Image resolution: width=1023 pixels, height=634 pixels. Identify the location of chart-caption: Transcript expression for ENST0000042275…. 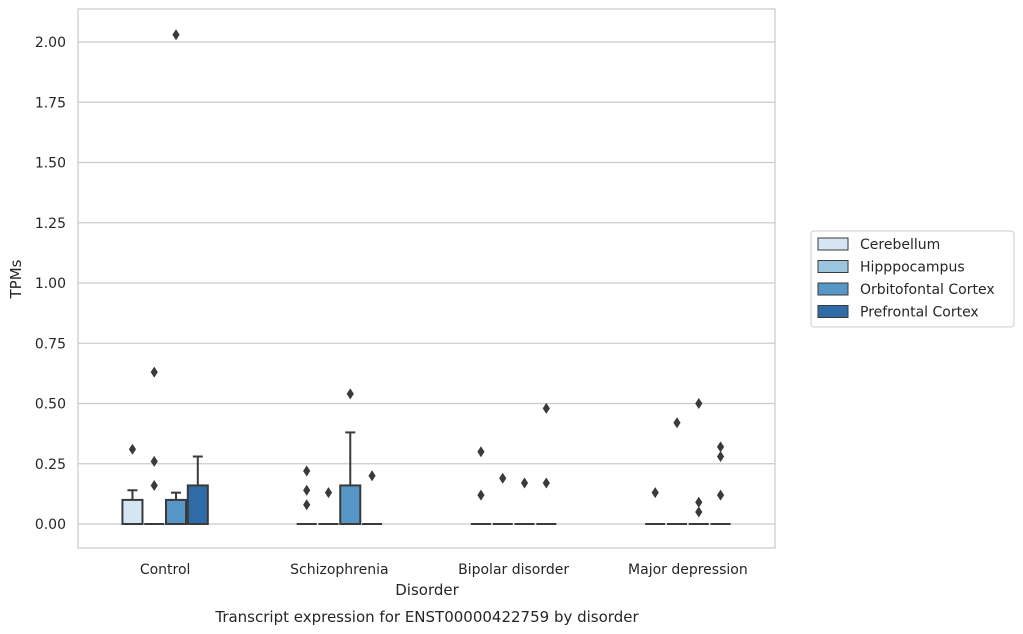
(426, 617).